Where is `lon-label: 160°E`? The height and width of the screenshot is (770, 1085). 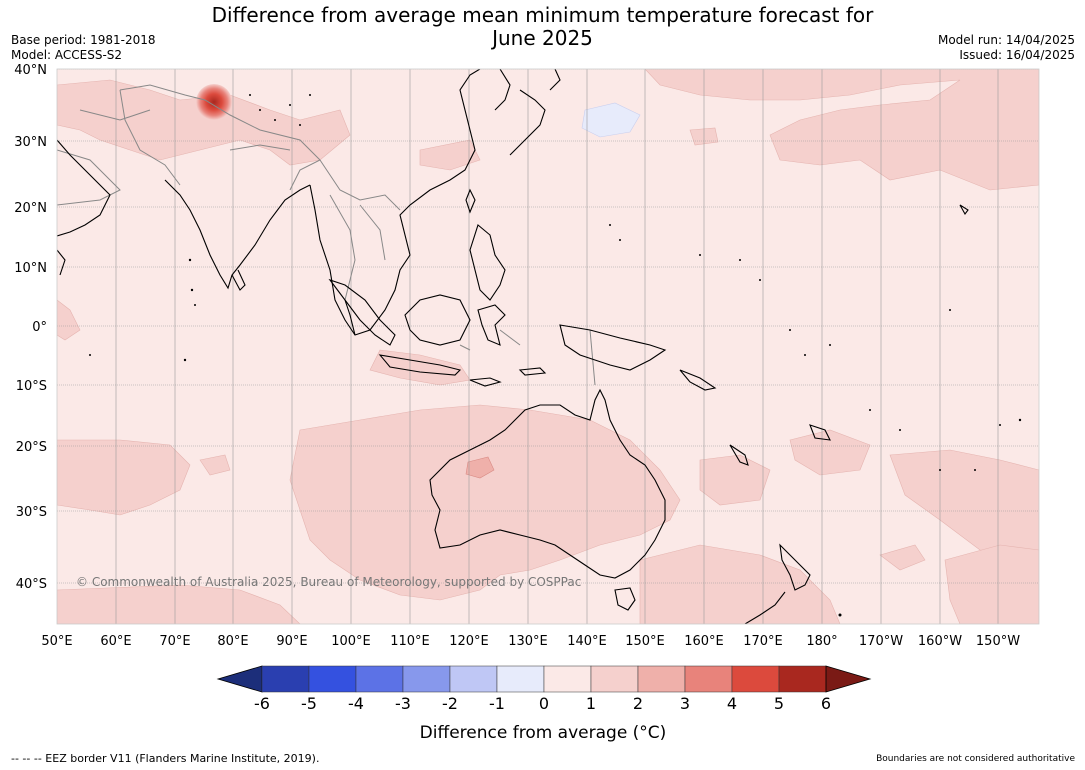 lon-label: 160°E is located at coordinates (704, 641).